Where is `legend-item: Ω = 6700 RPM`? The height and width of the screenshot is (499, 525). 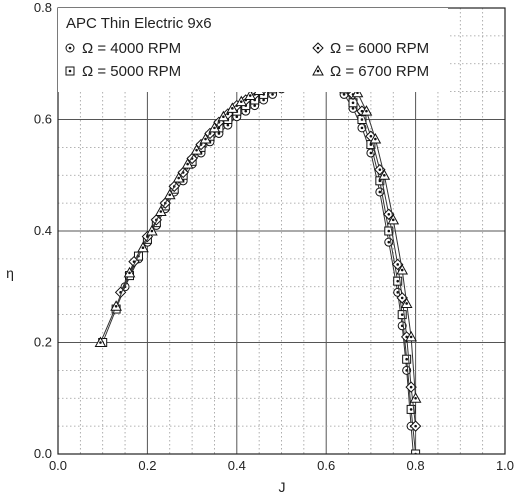
legend-item: Ω = 6700 RPM is located at coordinates (370, 71).